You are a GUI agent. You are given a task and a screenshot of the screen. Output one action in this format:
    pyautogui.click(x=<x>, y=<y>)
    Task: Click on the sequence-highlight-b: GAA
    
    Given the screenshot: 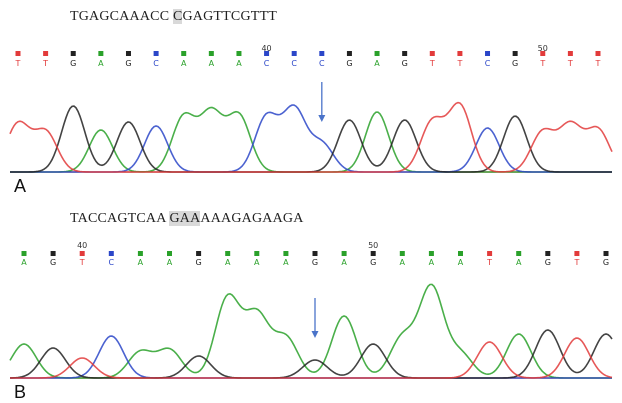 What is the action you would take?
    pyautogui.click(x=185, y=218)
    